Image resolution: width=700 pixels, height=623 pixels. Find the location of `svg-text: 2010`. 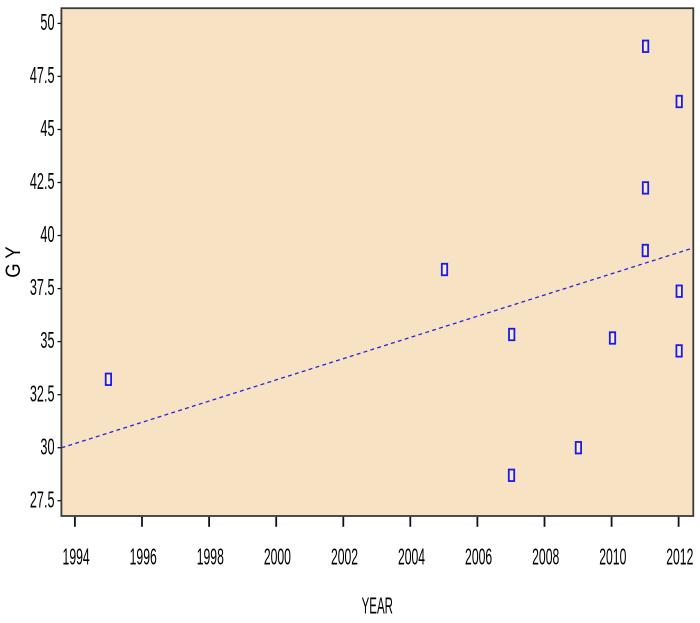

svg-text: 2010 is located at coordinates (612, 556).